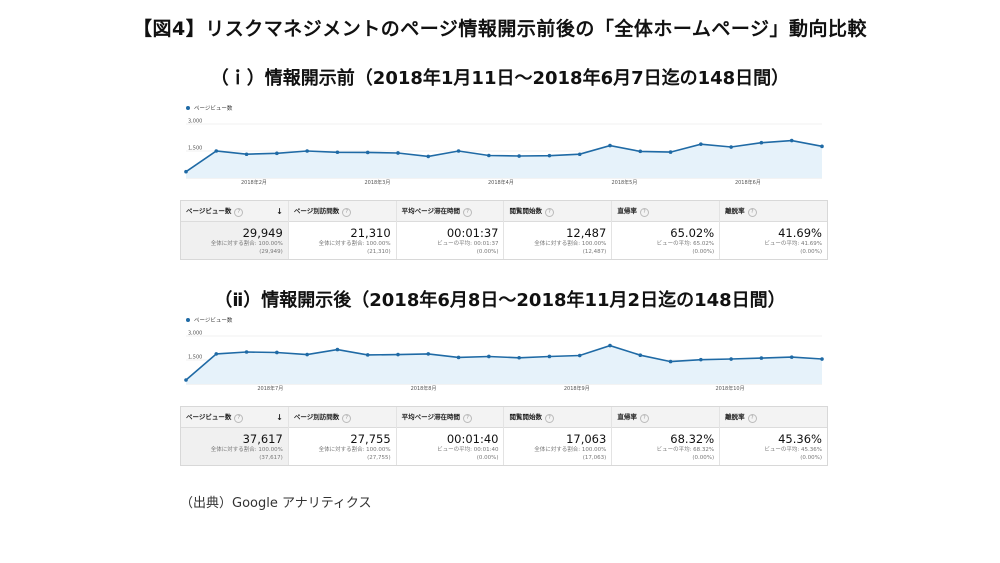 This screenshot has width=1000, height=563. What do you see at coordinates (342, 252) in the screenshot?
I see `stat-sub-2: (21,310)` at bounding box center [342, 252].